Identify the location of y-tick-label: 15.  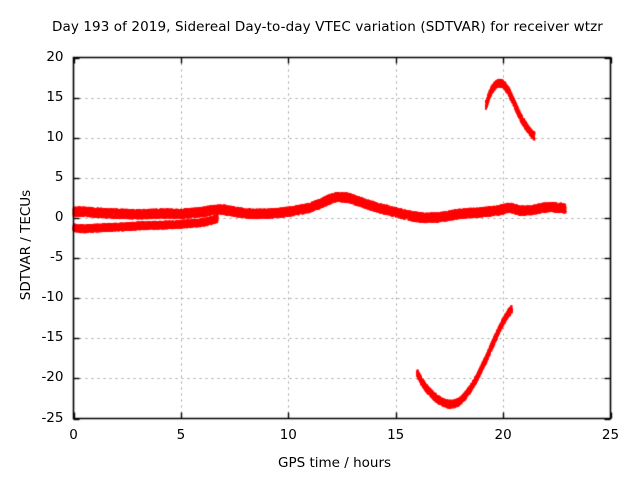
(55, 96).